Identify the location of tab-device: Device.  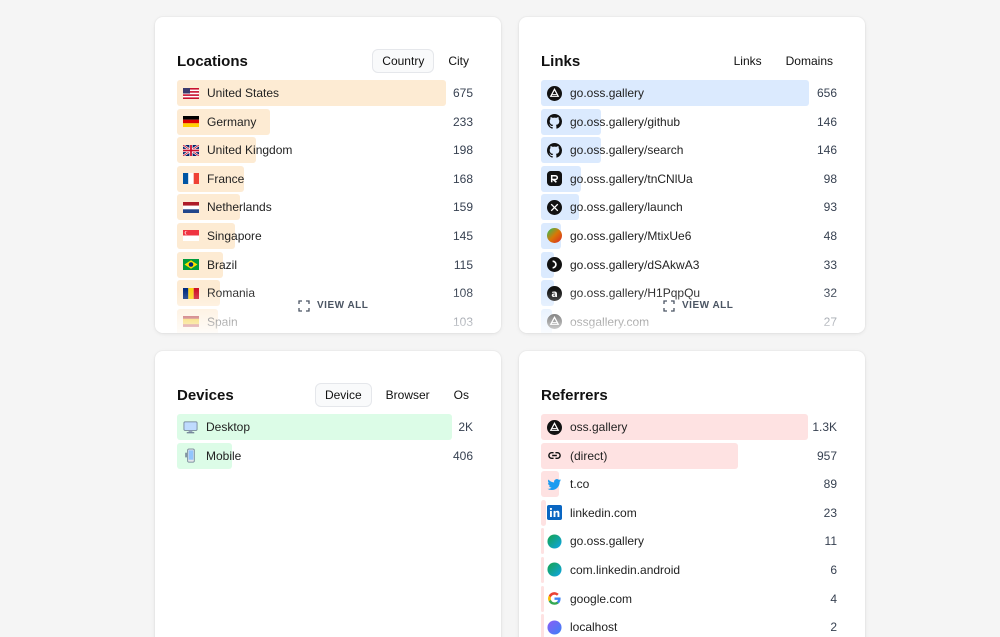
(343, 395).